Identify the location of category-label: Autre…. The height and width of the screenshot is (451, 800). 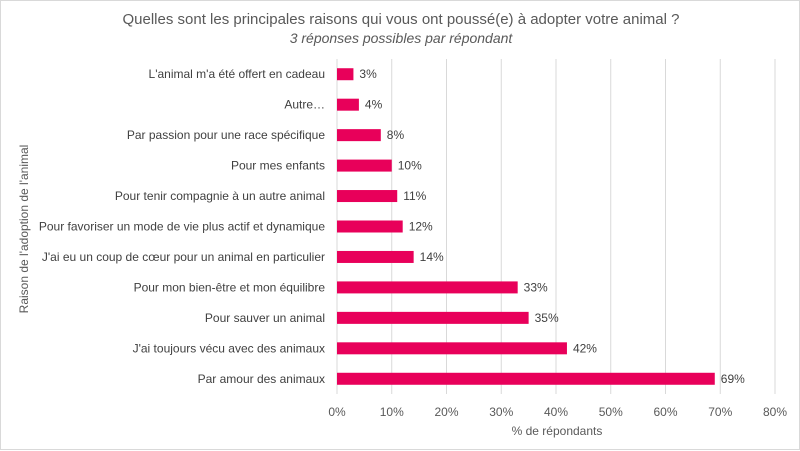
(304, 105).